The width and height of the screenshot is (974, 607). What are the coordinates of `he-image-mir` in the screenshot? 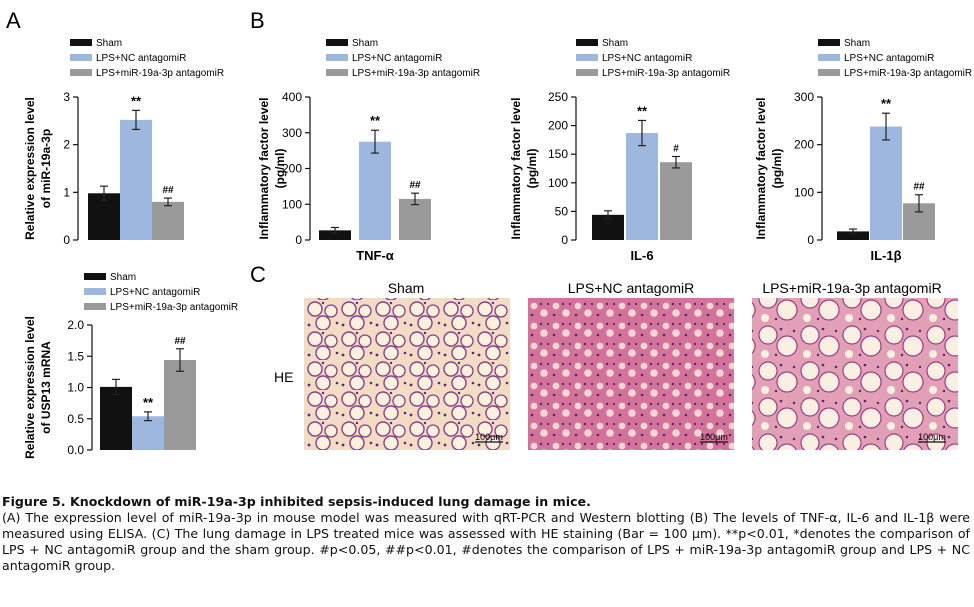 It's located at (855, 374).